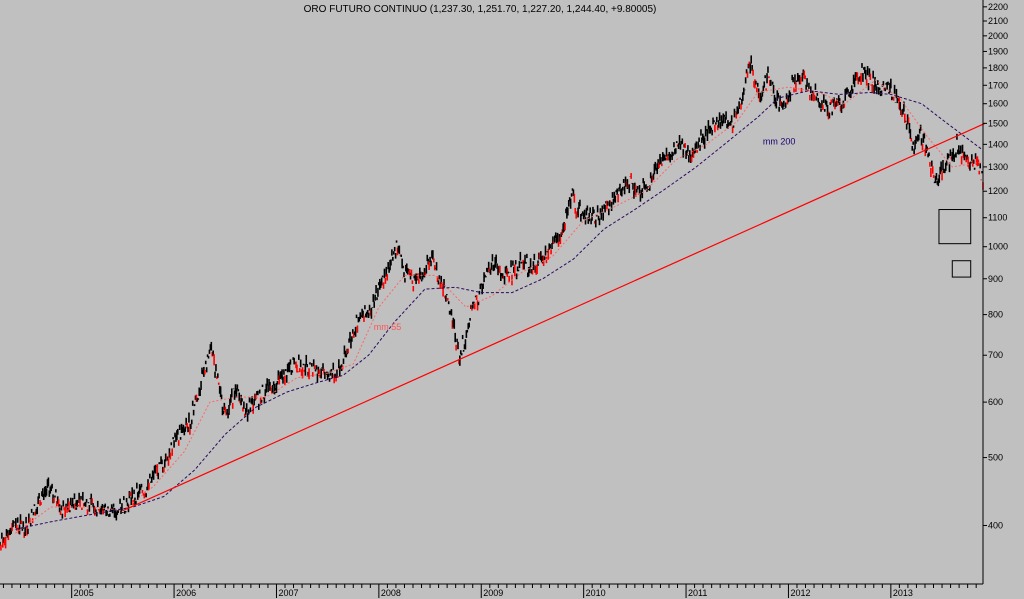 The height and width of the screenshot is (599, 1024). I want to click on x-axis: 2005 2006 2007 2008 2009 2010 2011 2012 2013, so click(491, 590).